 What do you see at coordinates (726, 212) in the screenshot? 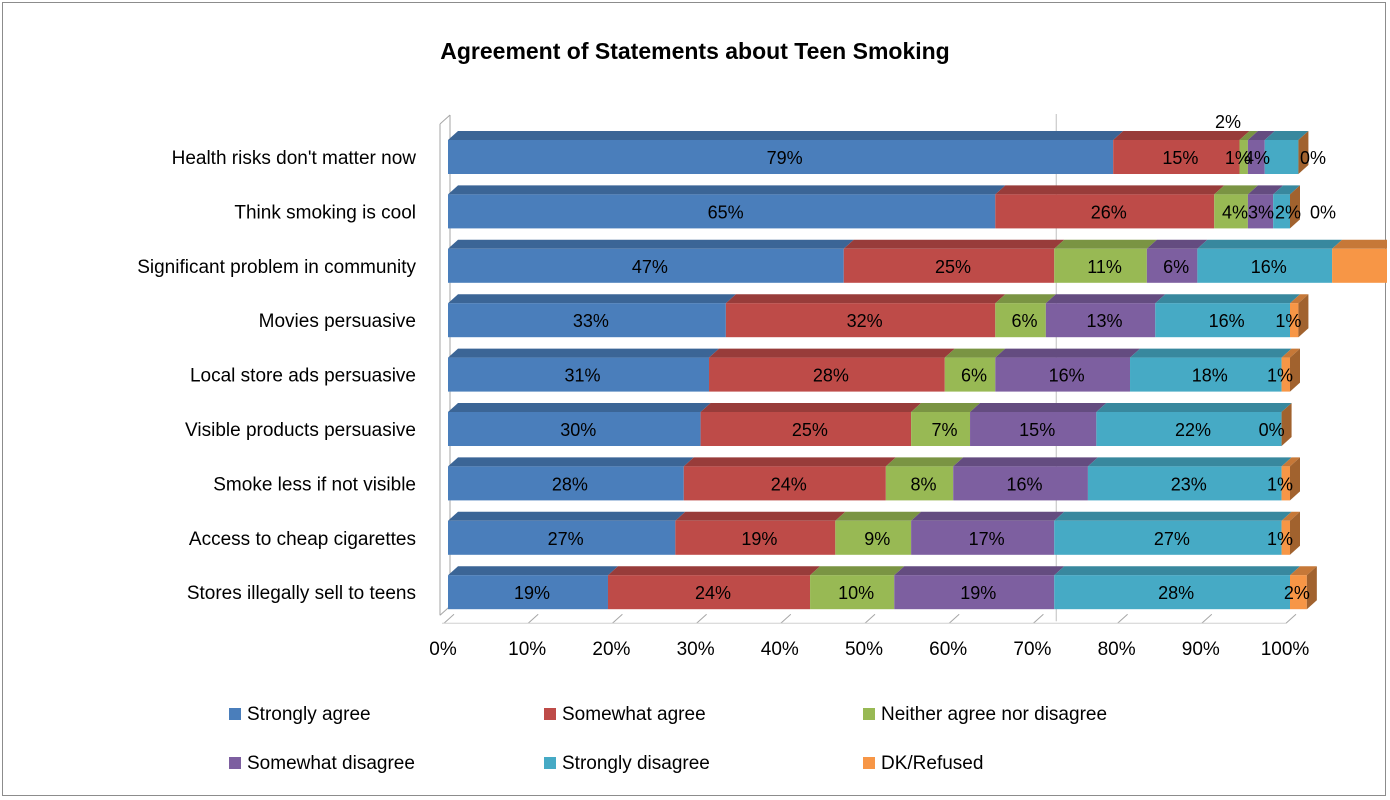
I see `data-label: 65%` at bounding box center [726, 212].